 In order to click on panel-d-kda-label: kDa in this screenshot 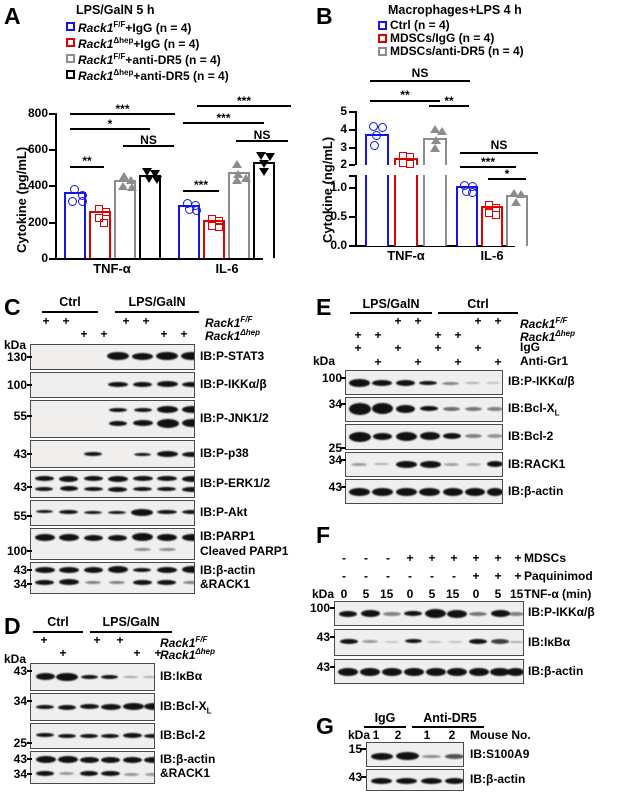, I will do `click(15, 659)`.